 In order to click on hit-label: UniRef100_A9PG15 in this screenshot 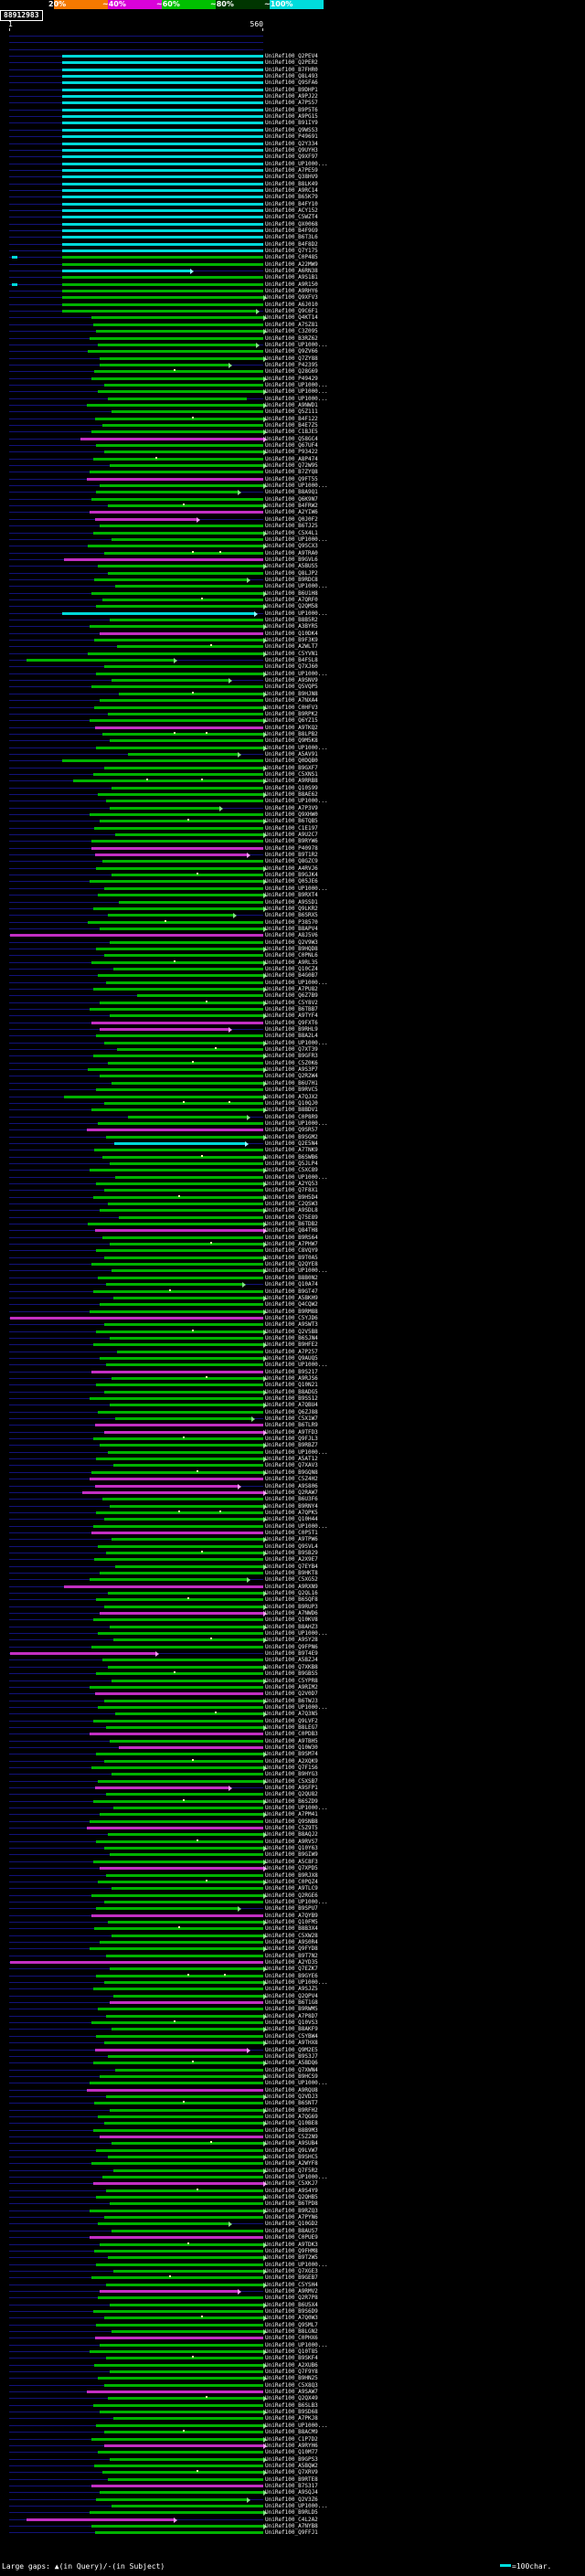, I will do `click(291, 117)`.